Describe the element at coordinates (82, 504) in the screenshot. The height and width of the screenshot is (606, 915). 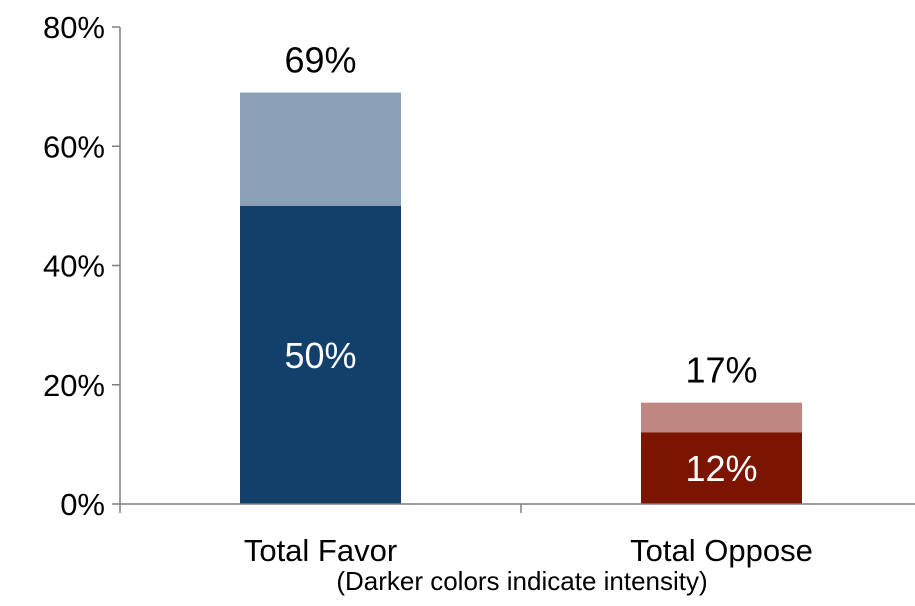
I see `y-tick-label: 0%` at that location.